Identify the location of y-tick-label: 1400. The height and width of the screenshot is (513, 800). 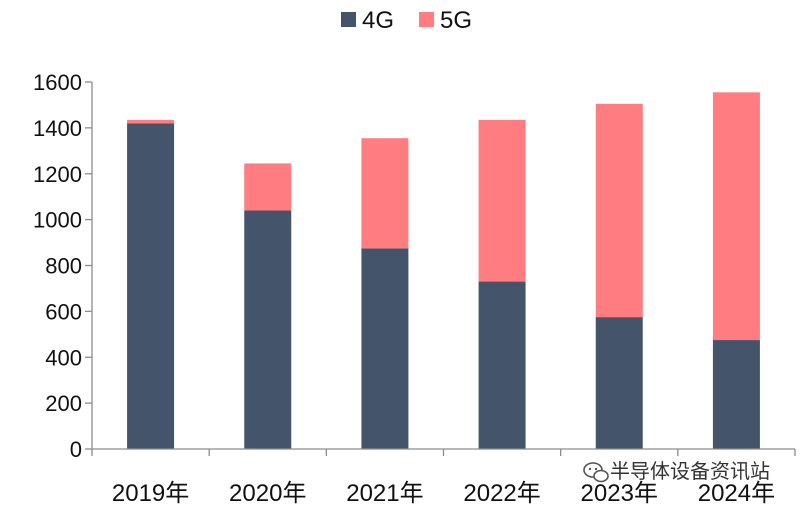
(57, 128).